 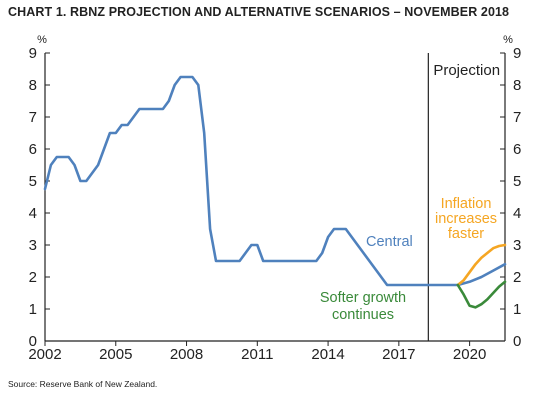 I want to click on annotation-softer-line: Softer growth, so click(x=363, y=298).